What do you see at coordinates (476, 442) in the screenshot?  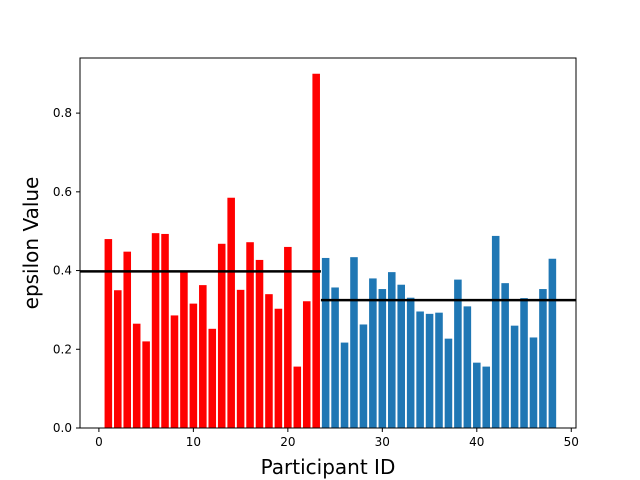 I see `x-tick-label: 40` at bounding box center [476, 442].